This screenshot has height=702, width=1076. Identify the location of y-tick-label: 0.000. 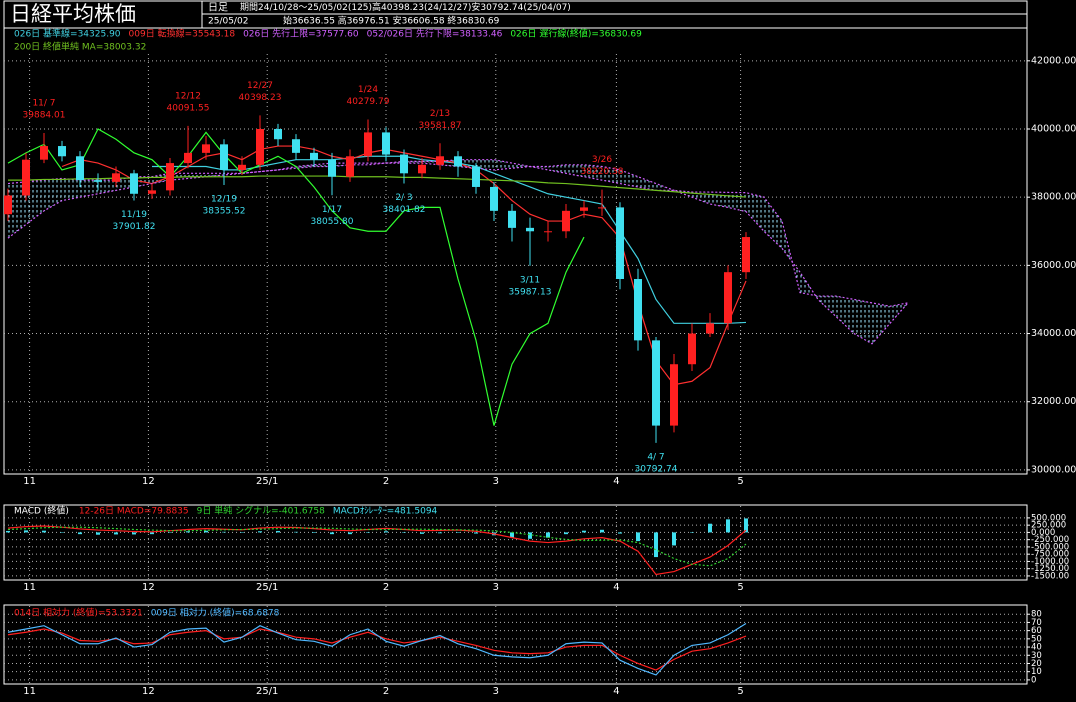
(1043, 533).